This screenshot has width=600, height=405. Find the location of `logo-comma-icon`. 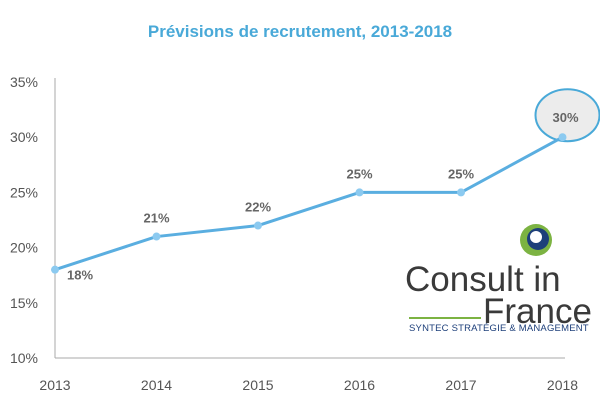

logo-comma-icon is located at coordinates (536, 240).